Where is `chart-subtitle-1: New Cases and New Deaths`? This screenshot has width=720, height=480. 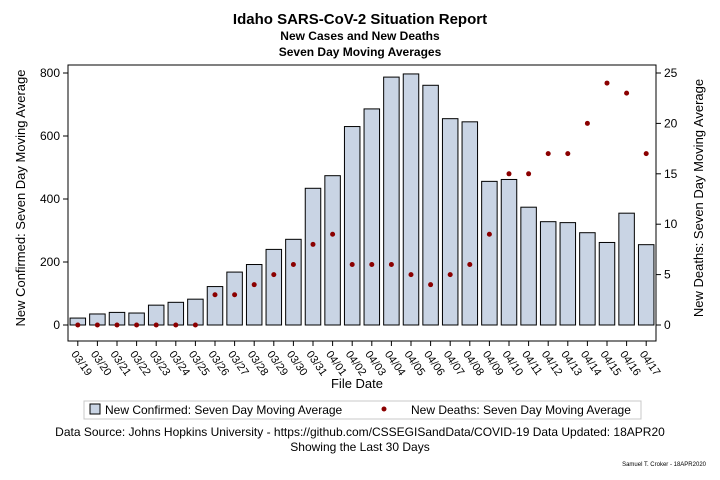
chart-subtitle-1: New Cases and New Deaths is located at coordinates (360, 36).